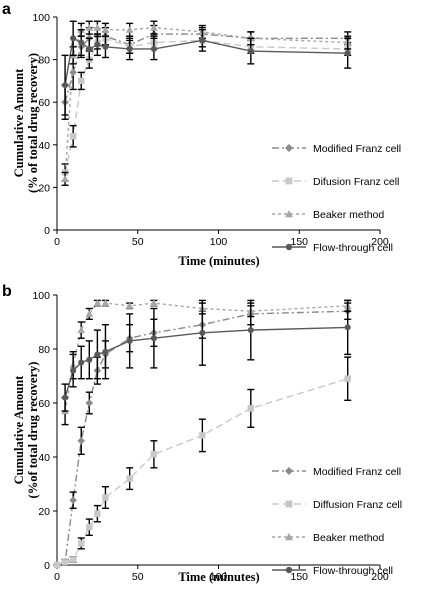 This screenshot has height=598, width=438. I want to click on panel-b-xlabel: Time (minutes), so click(218, 577).